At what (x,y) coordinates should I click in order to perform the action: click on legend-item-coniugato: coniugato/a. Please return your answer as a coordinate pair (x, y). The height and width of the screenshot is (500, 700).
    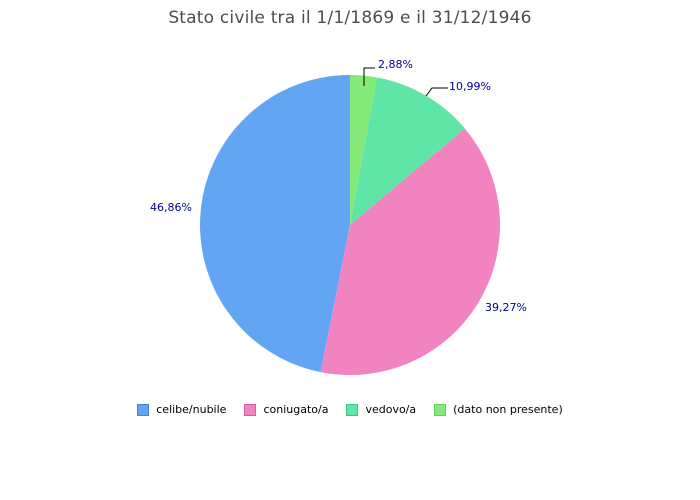
    Looking at the image, I should click on (286, 409).